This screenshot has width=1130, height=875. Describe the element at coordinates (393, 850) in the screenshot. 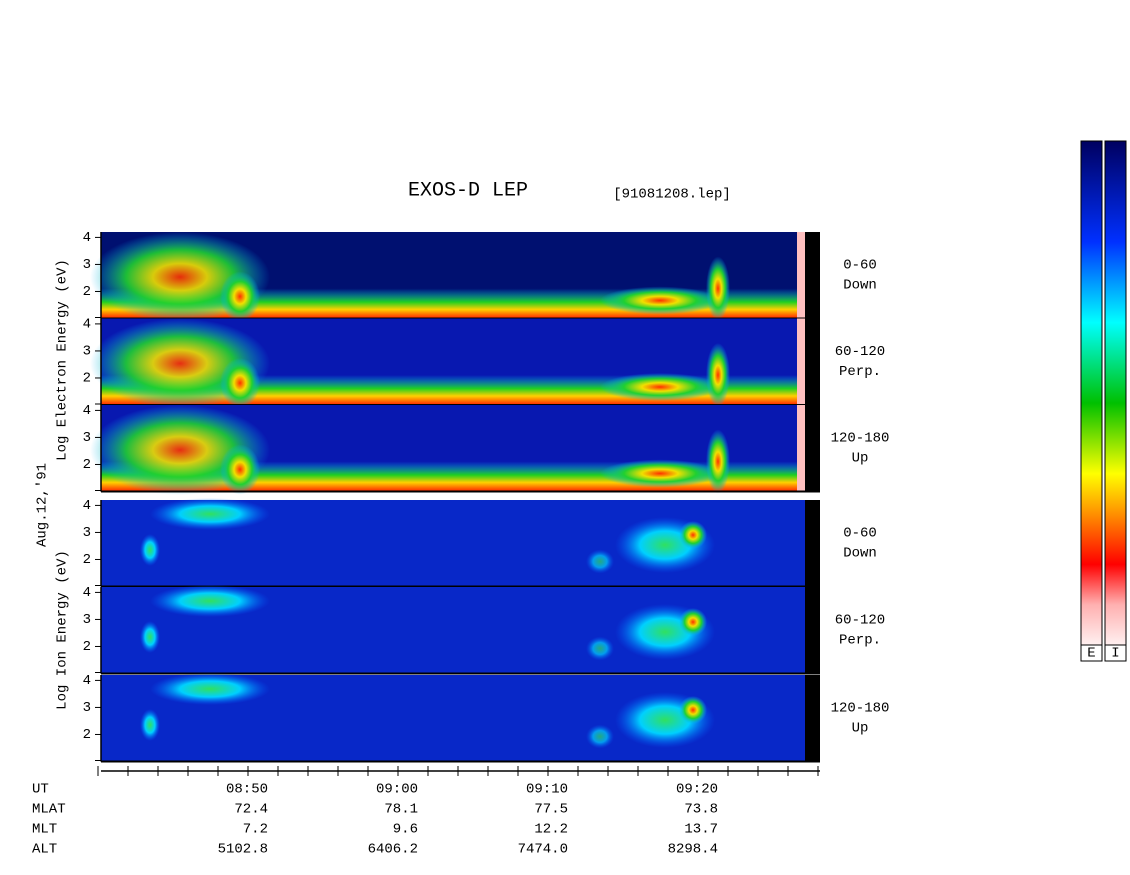

I see `orbit-value: 6406.2` at that location.